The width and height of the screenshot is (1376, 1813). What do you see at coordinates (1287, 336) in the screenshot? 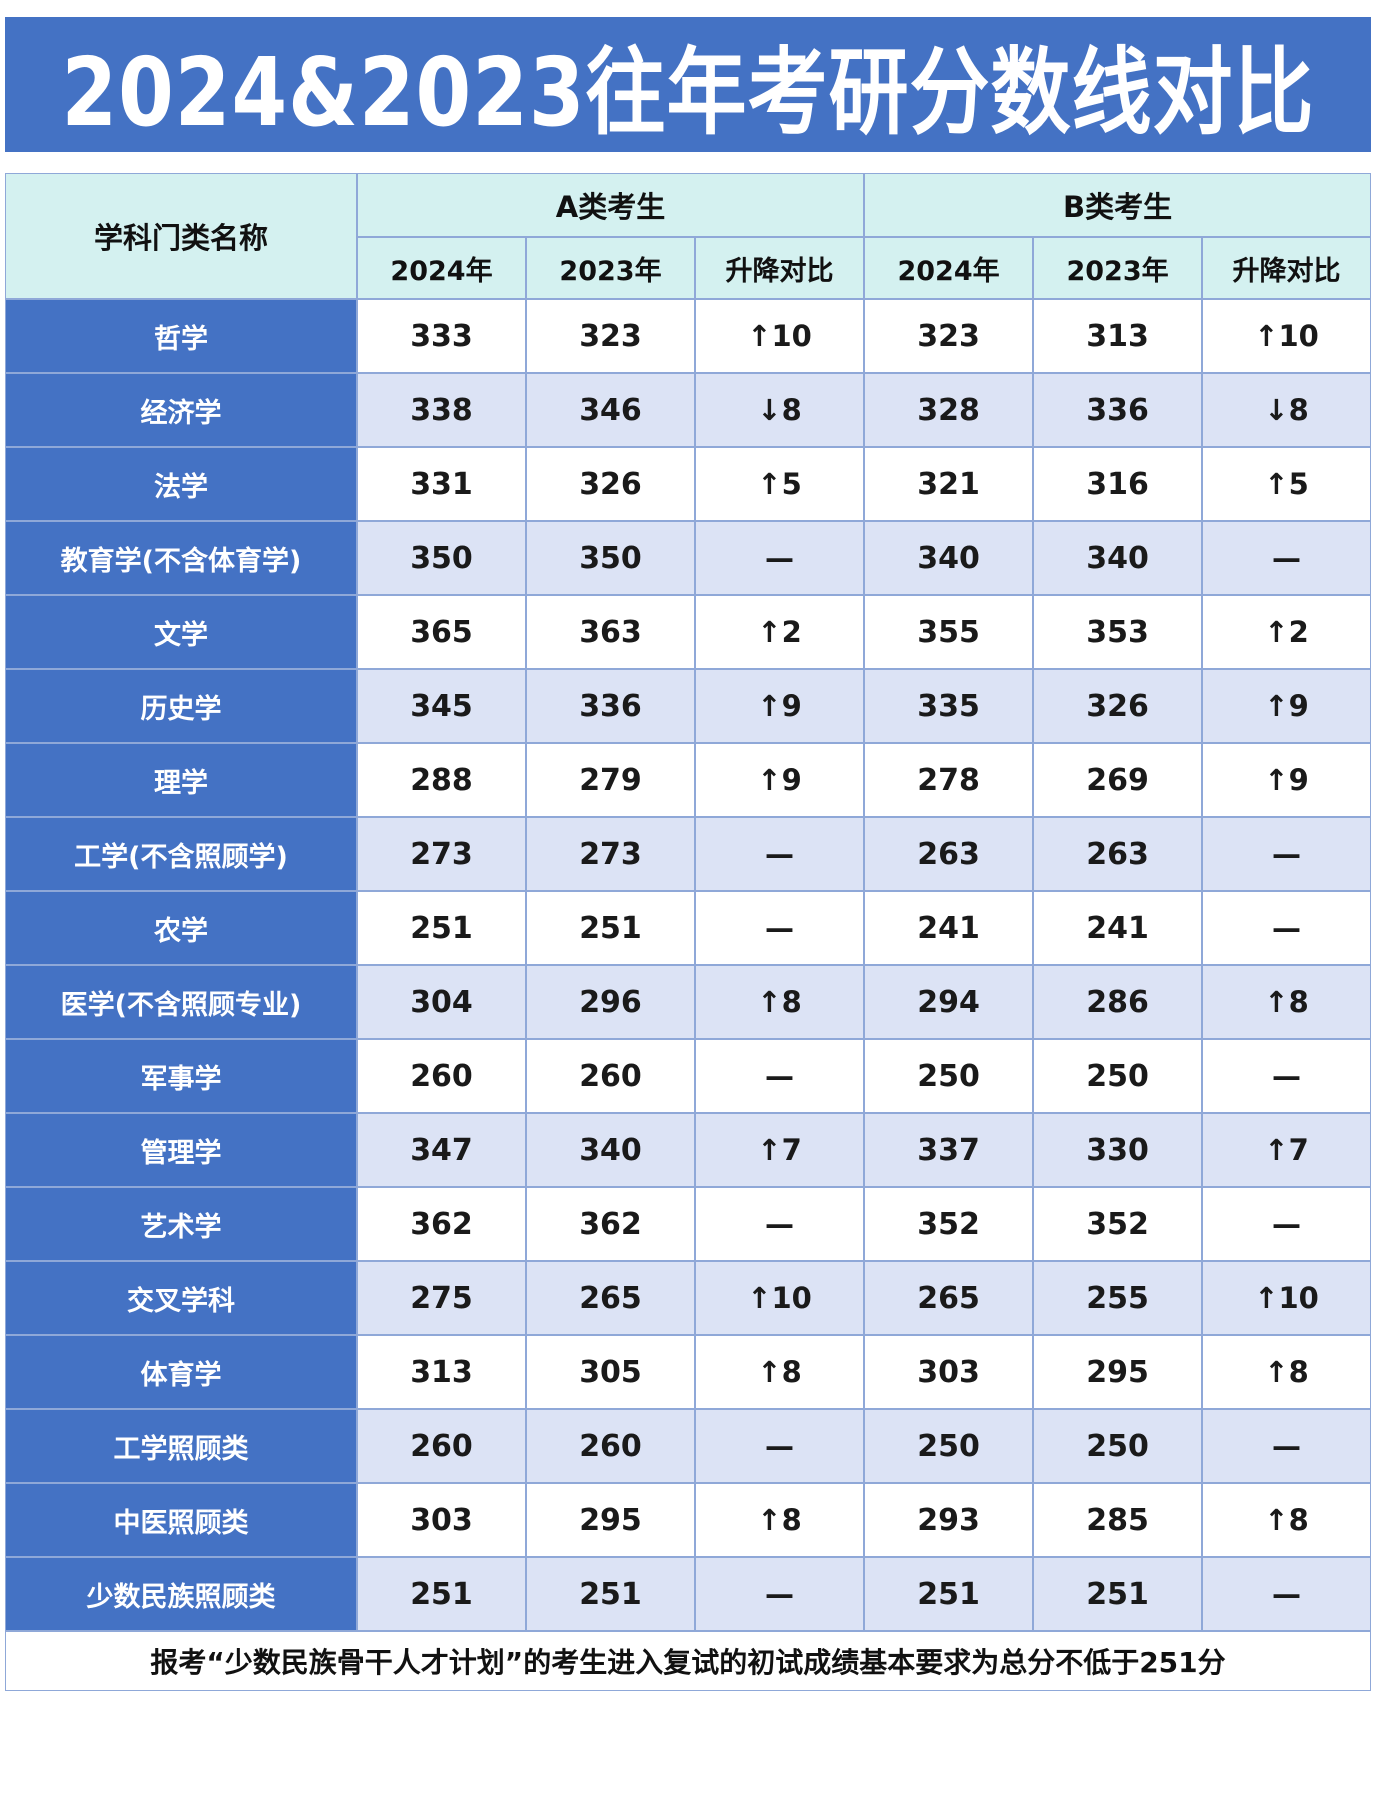
I see `cell-b-delta: ↑10` at bounding box center [1287, 336].